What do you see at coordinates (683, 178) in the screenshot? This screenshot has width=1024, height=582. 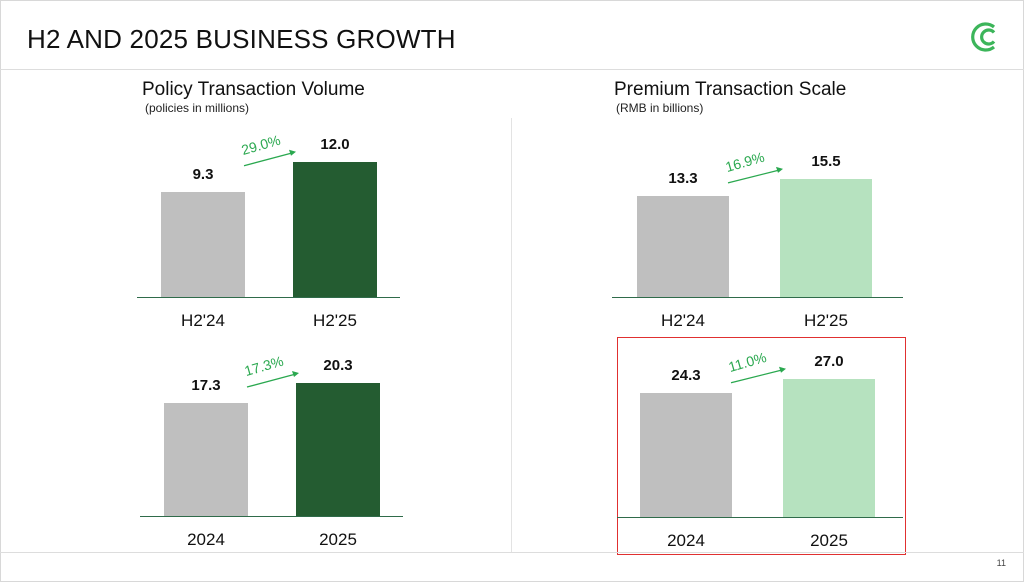 I see `value-label: 13.3` at bounding box center [683, 178].